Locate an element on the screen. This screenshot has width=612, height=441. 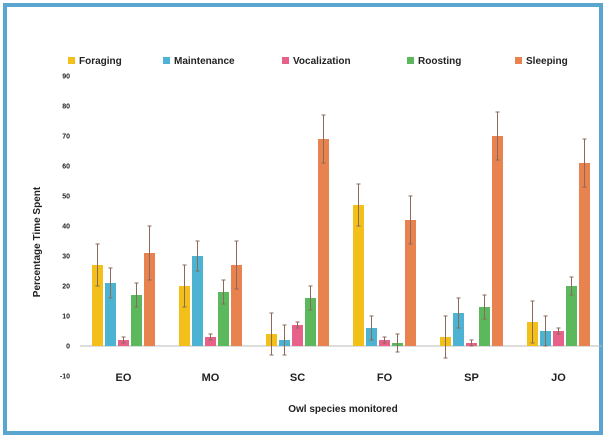
legend-label-maintenance: Maintenance is located at coordinates (204, 61).